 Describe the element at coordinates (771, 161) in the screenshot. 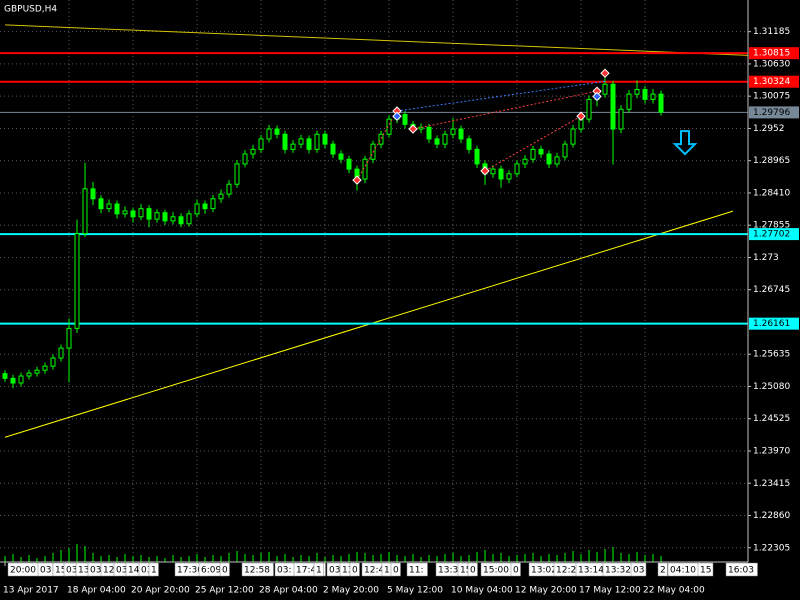

I see `y-tick-label: 1.28965` at that location.